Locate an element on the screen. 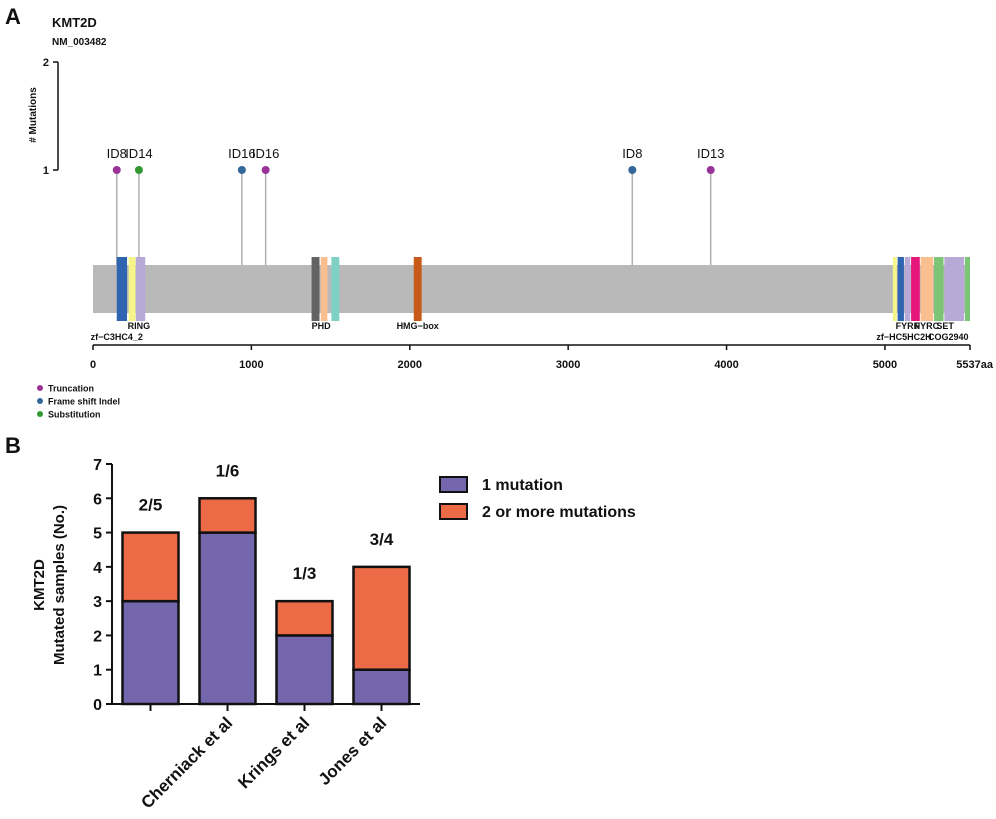  x-tick-label: 2000 is located at coordinates (410, 365).